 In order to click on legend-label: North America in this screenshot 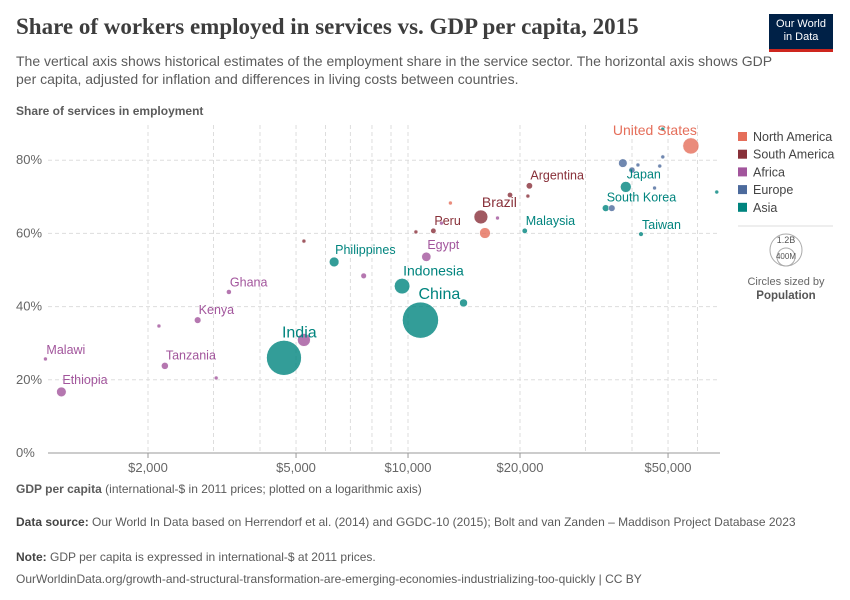, I will do `click(792, 137)`.